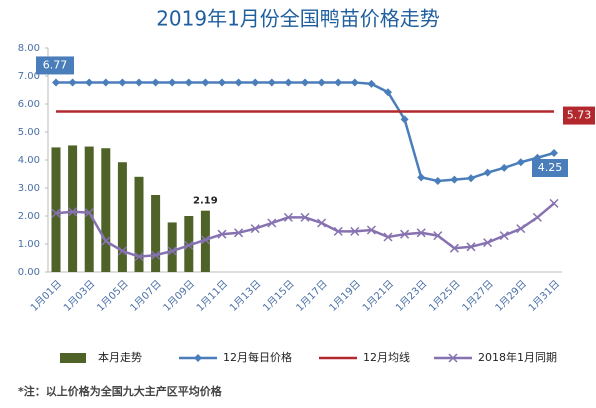  Describe the element at coordinates (46, 296) in the screenshot. I see `x-tick-label: 1月01日` at that location.